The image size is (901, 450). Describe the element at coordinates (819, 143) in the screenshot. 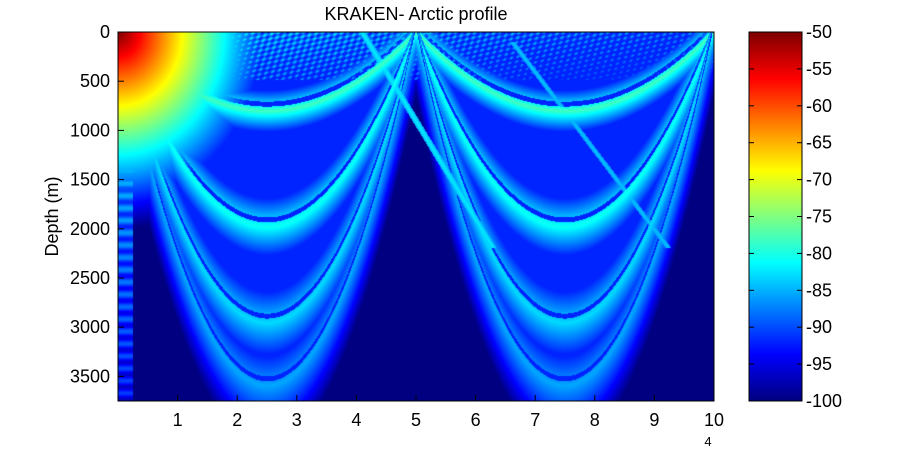

I see `colorbar-tick-label: -65` at that location.